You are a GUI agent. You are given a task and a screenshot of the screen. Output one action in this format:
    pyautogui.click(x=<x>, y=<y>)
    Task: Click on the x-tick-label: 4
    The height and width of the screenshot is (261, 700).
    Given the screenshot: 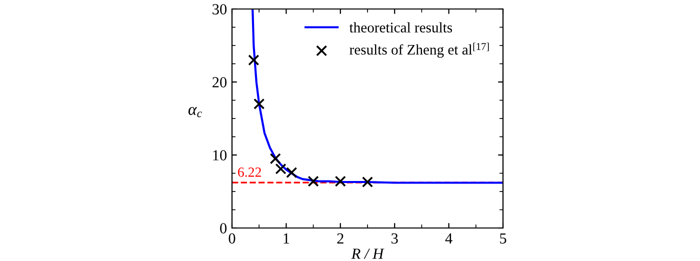 What is the action you would take?
    pyautogui.click(x=448, y=238)
    